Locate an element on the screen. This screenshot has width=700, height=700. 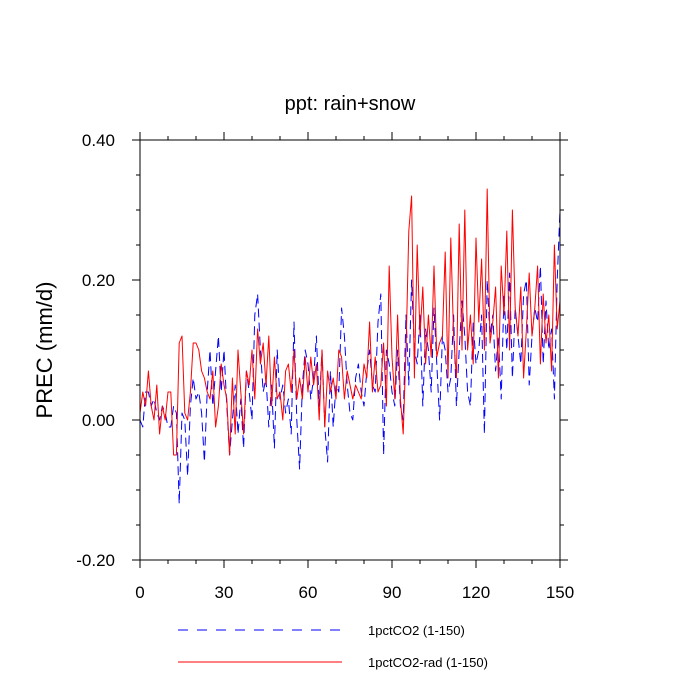
x-tick-label: 30 is located at coordinates (224, 592).